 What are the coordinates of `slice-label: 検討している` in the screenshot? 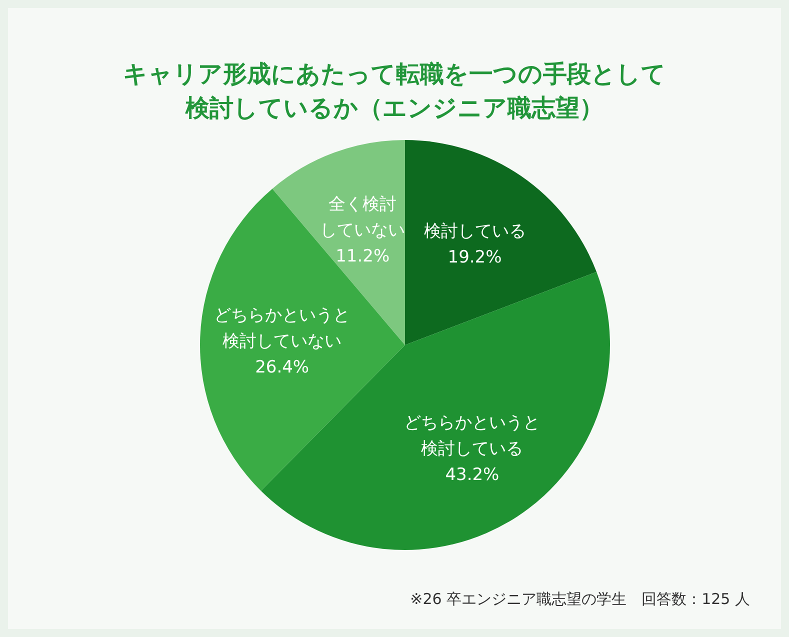 It's located at (475, 232).